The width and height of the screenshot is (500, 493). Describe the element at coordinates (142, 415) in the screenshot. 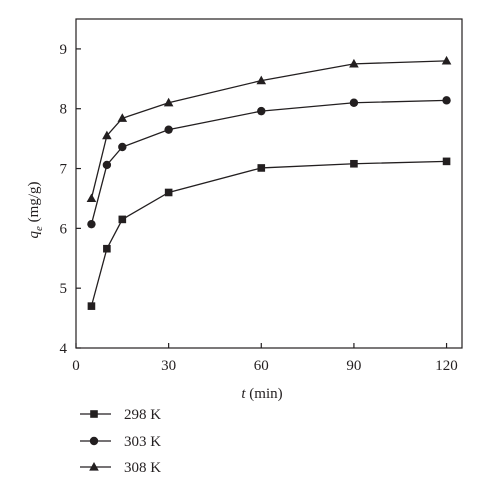

I see `legend-label: 298 K` at that location.